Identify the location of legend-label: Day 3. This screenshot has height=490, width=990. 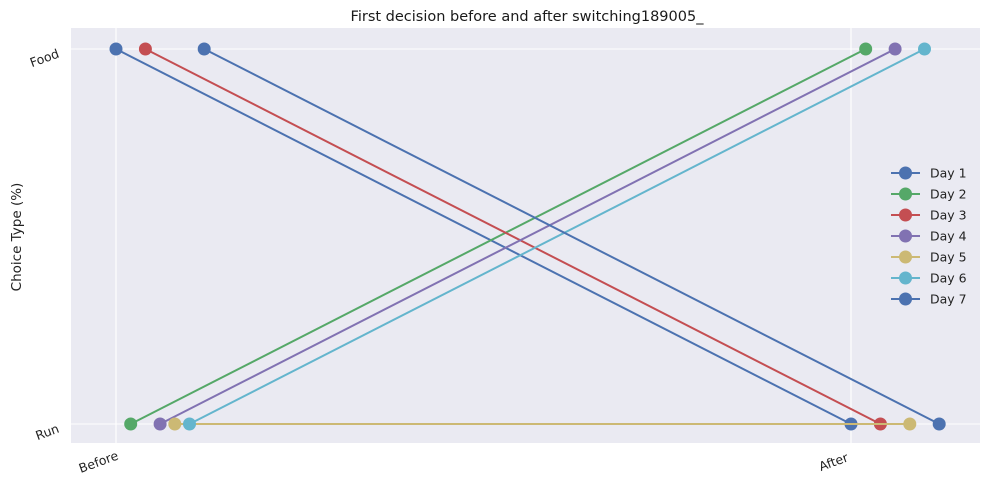
(948, 215).